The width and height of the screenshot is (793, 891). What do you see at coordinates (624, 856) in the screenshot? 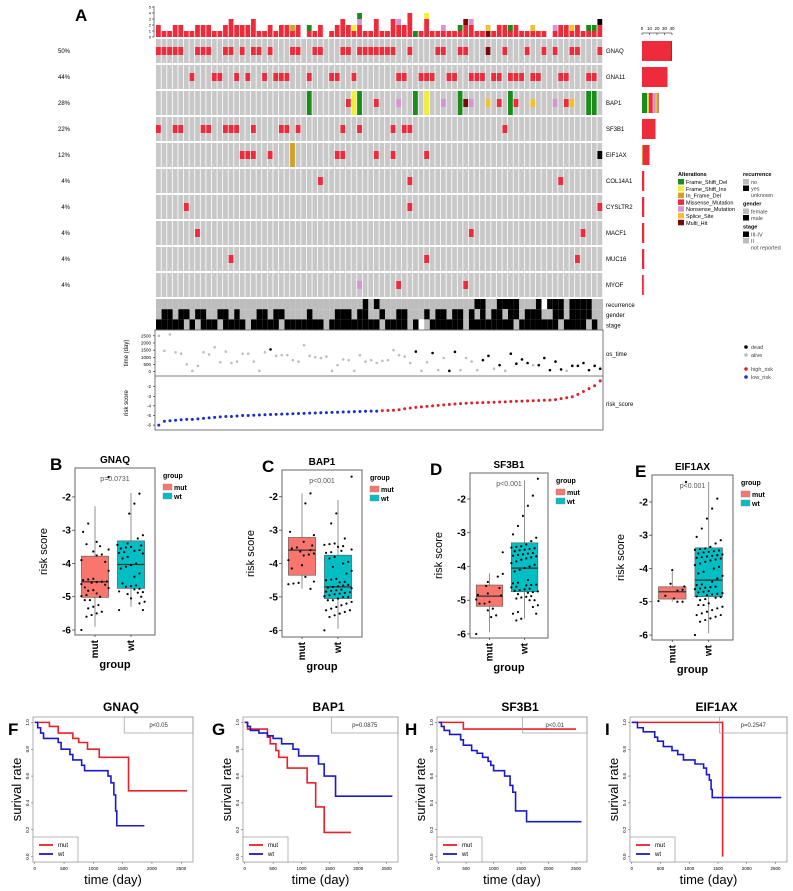
I see `y-tick-label: 0.0` at bounding box center [624, 856].